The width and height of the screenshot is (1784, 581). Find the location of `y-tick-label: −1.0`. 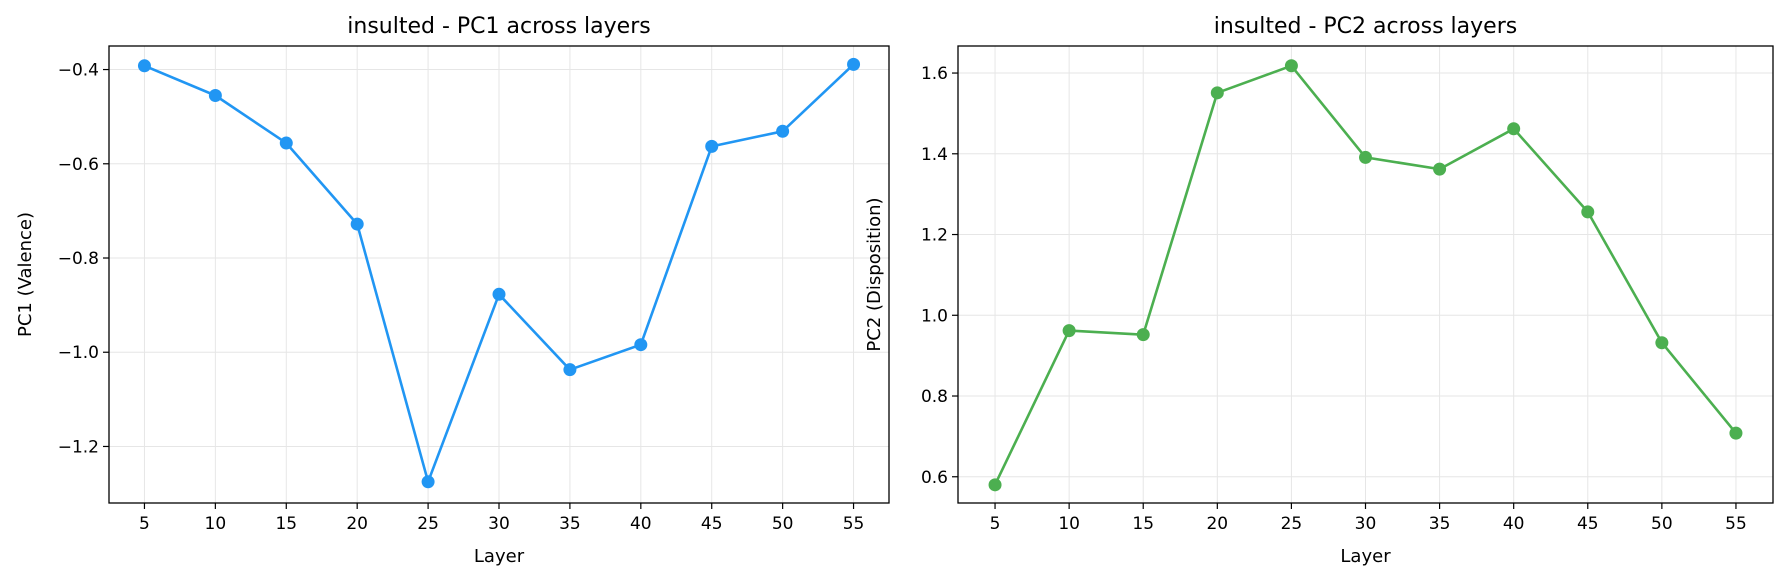

y-tick-label: −1.0 is located at coordinates (78, 353).